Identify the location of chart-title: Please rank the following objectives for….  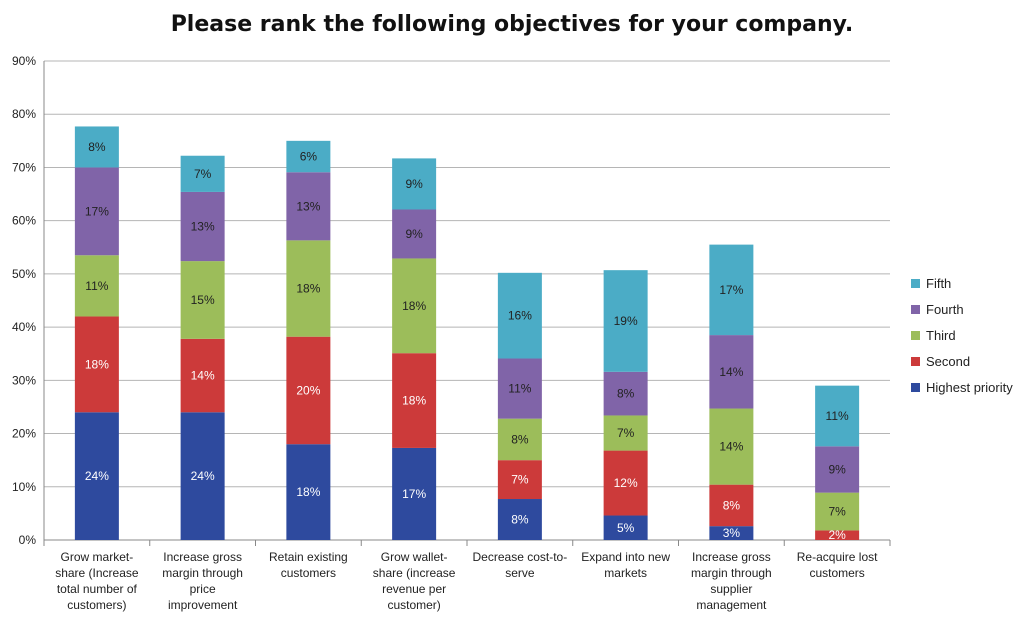
(512, 24).